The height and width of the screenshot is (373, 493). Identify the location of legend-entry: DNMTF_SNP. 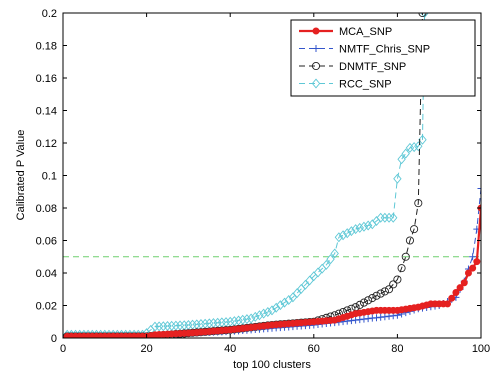
(352, 67).